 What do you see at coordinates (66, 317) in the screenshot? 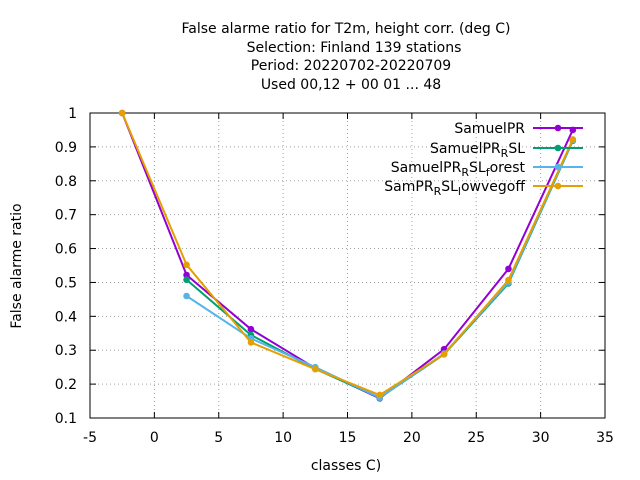
I see `y-tick-label: 0.4` at bounding box center [66, 317].